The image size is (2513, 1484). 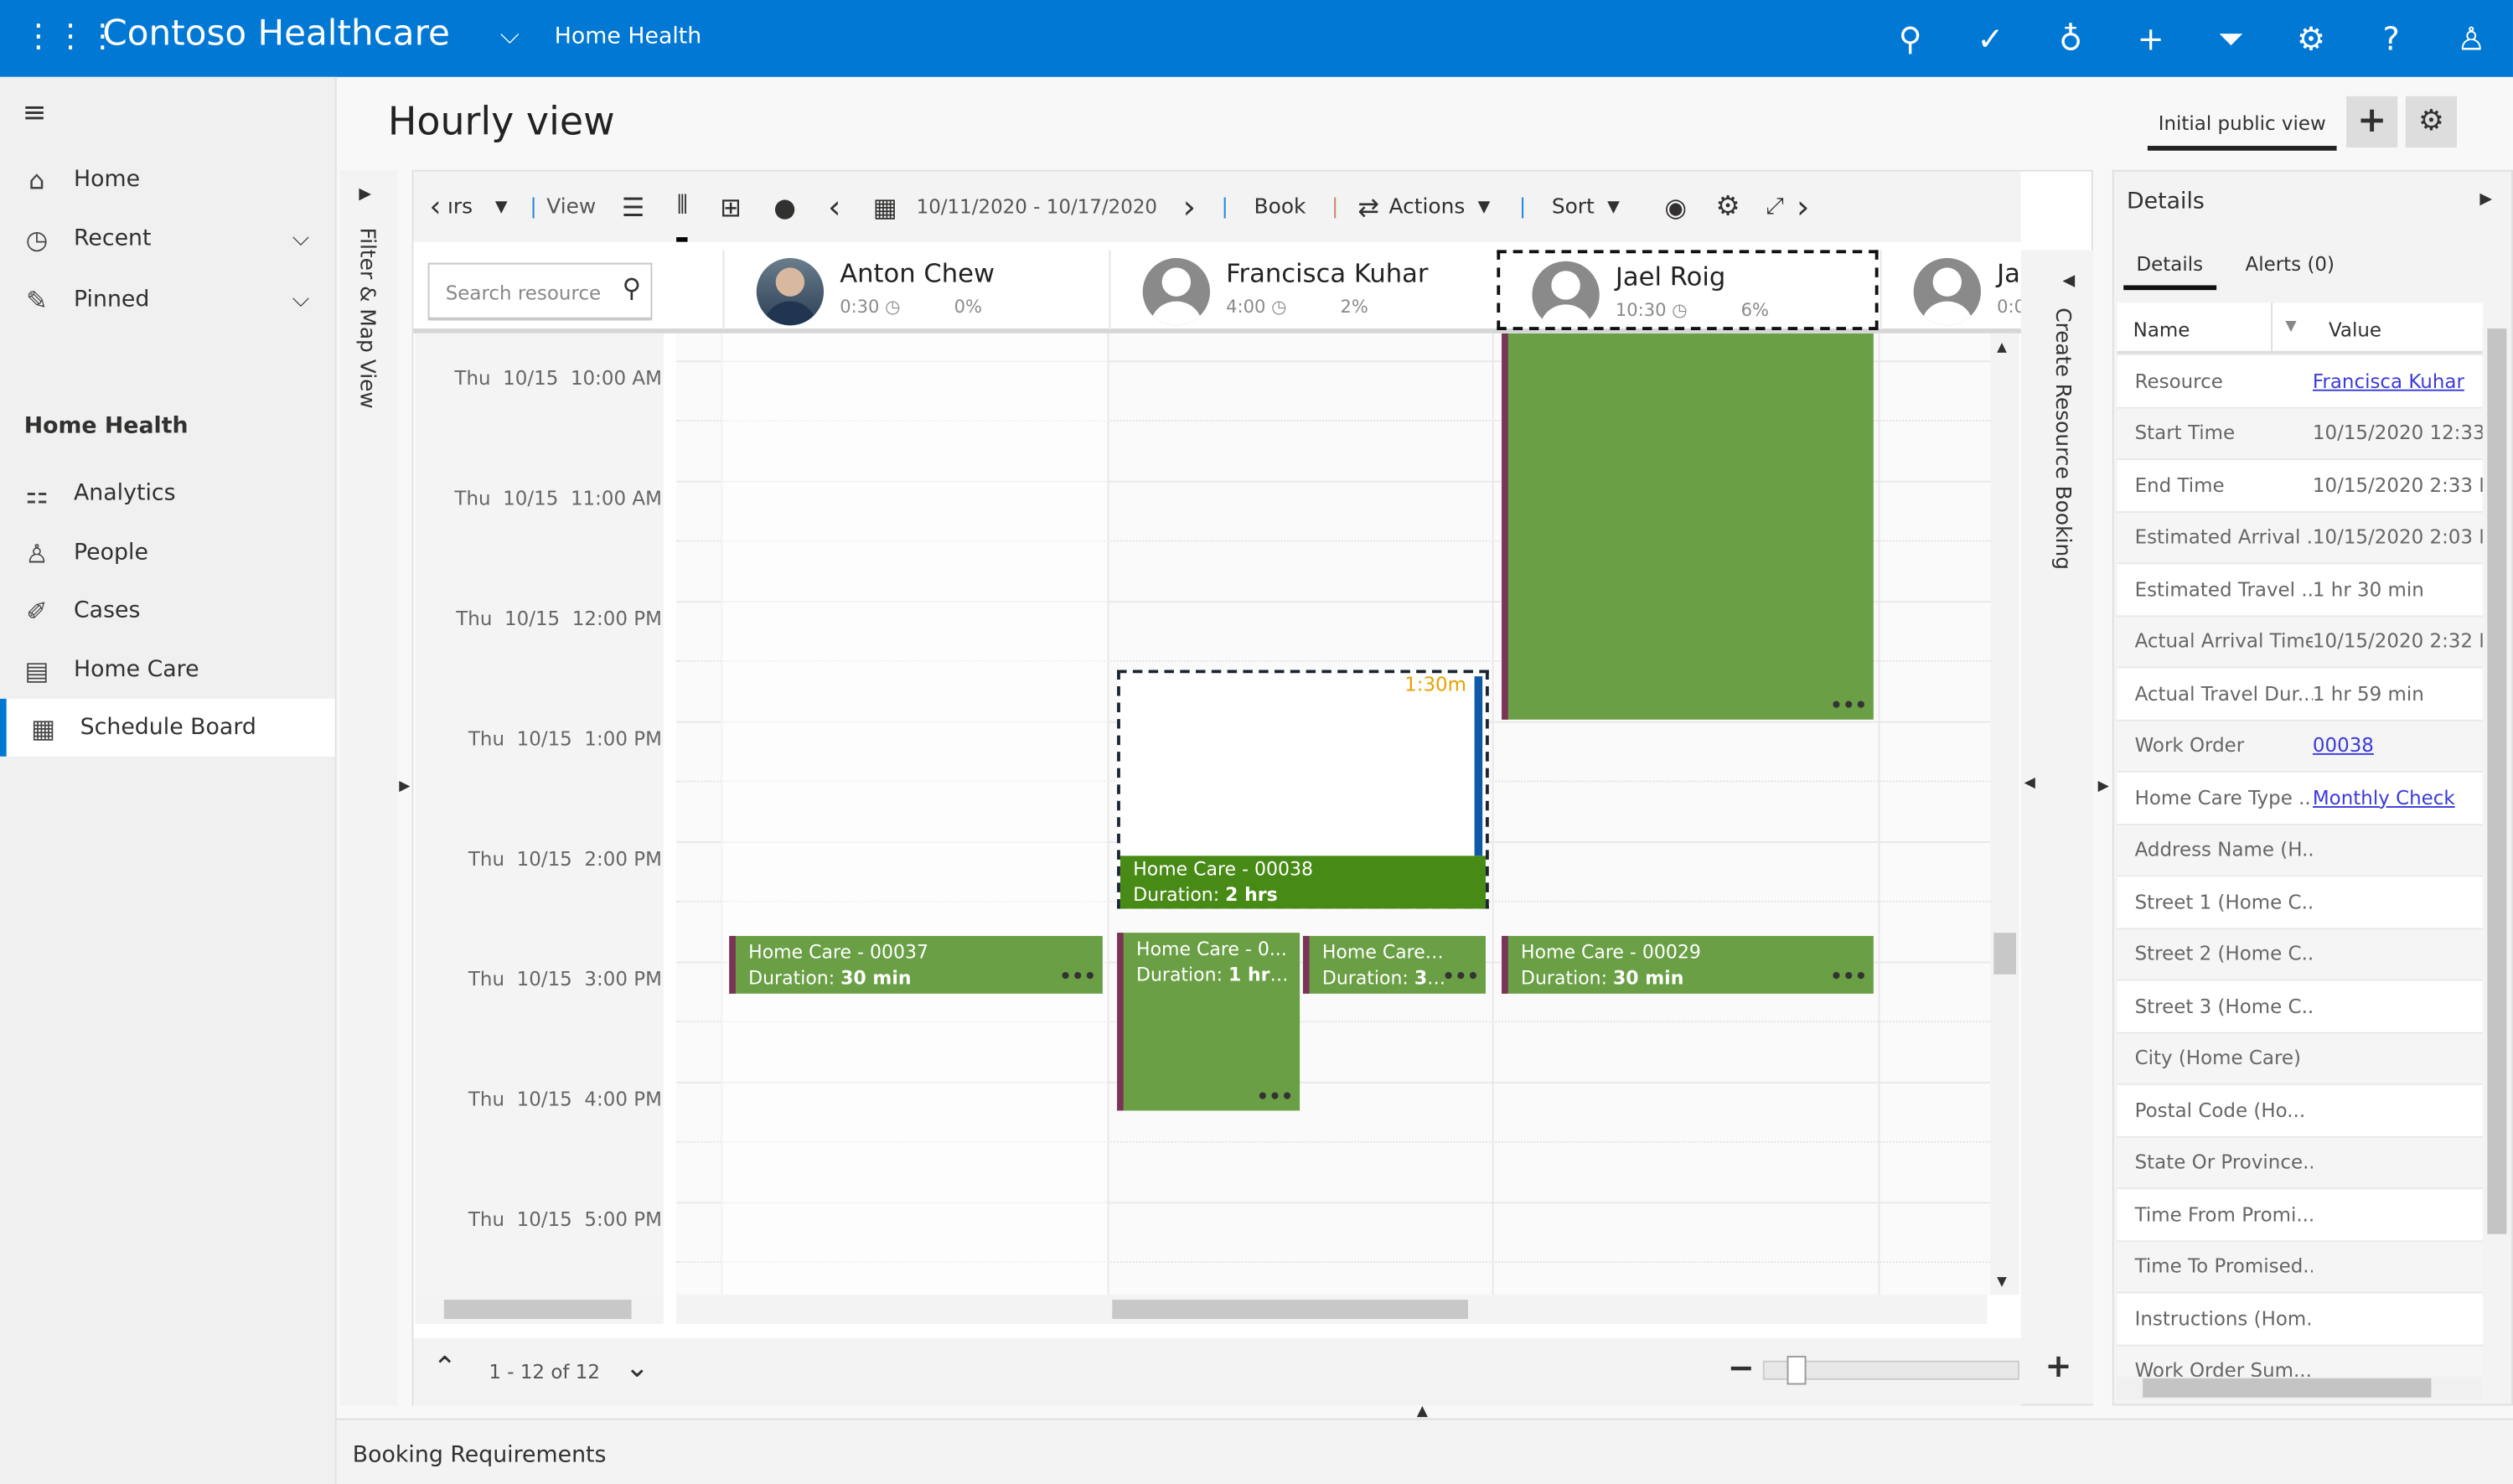 I want to click on previous-icon: ‹, so click(x=834, y=206).